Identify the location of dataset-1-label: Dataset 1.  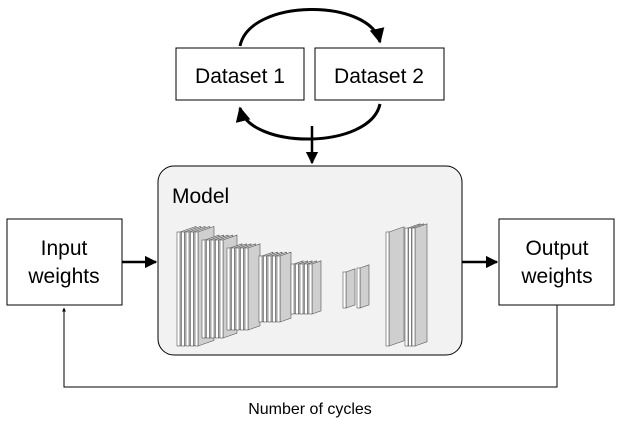
(240, 76).